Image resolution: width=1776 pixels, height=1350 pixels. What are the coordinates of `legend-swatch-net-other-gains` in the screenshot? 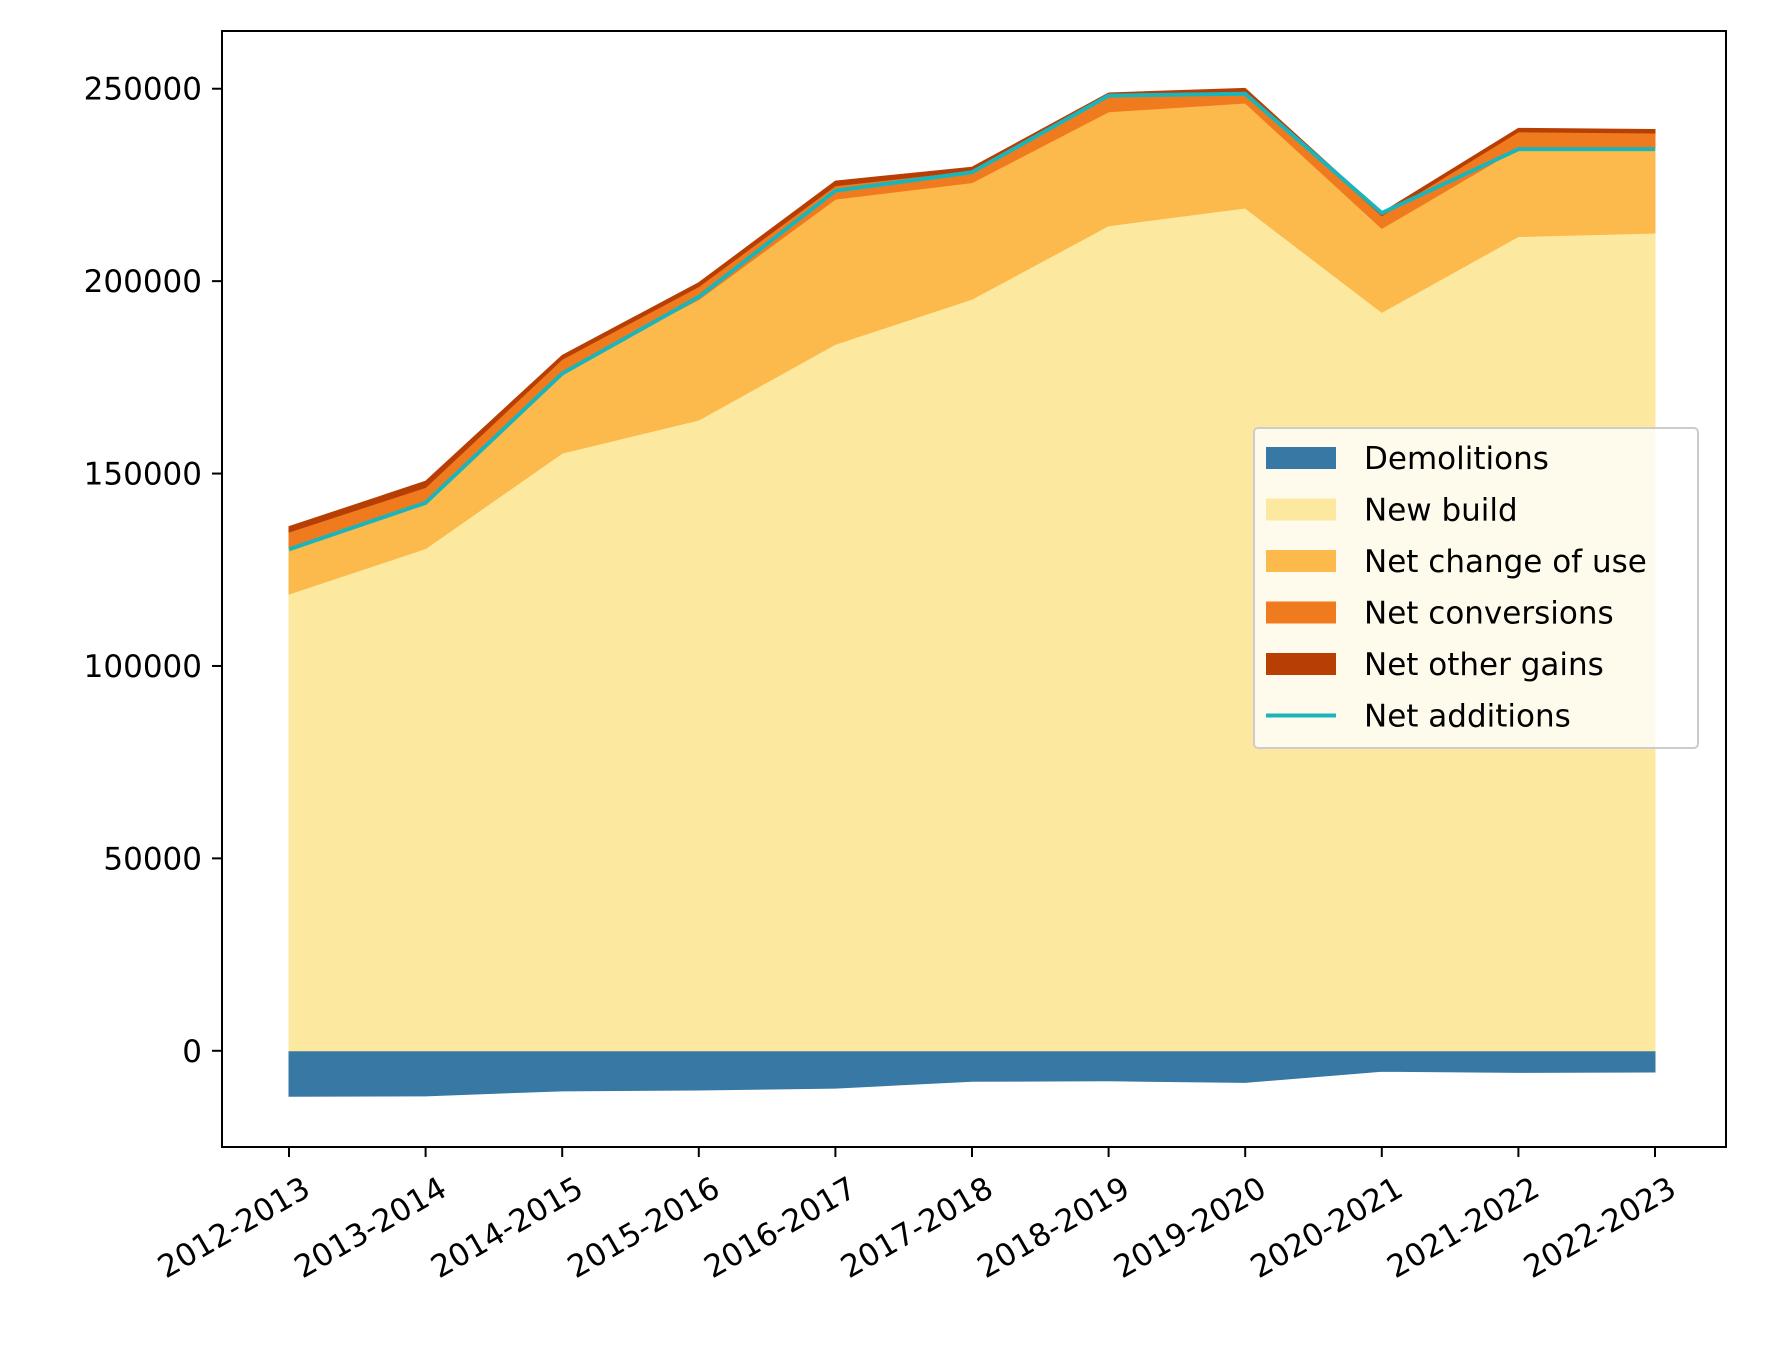 It's located at (1301, 664).